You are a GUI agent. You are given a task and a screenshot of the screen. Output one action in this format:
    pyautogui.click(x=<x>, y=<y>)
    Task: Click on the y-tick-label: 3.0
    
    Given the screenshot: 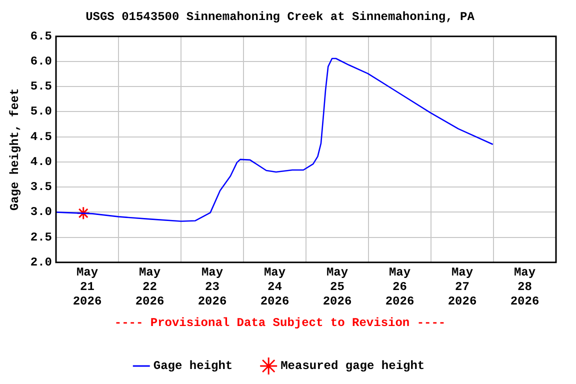 What is the action you would take?
    pyautogui.click(x=41, y=212)
    